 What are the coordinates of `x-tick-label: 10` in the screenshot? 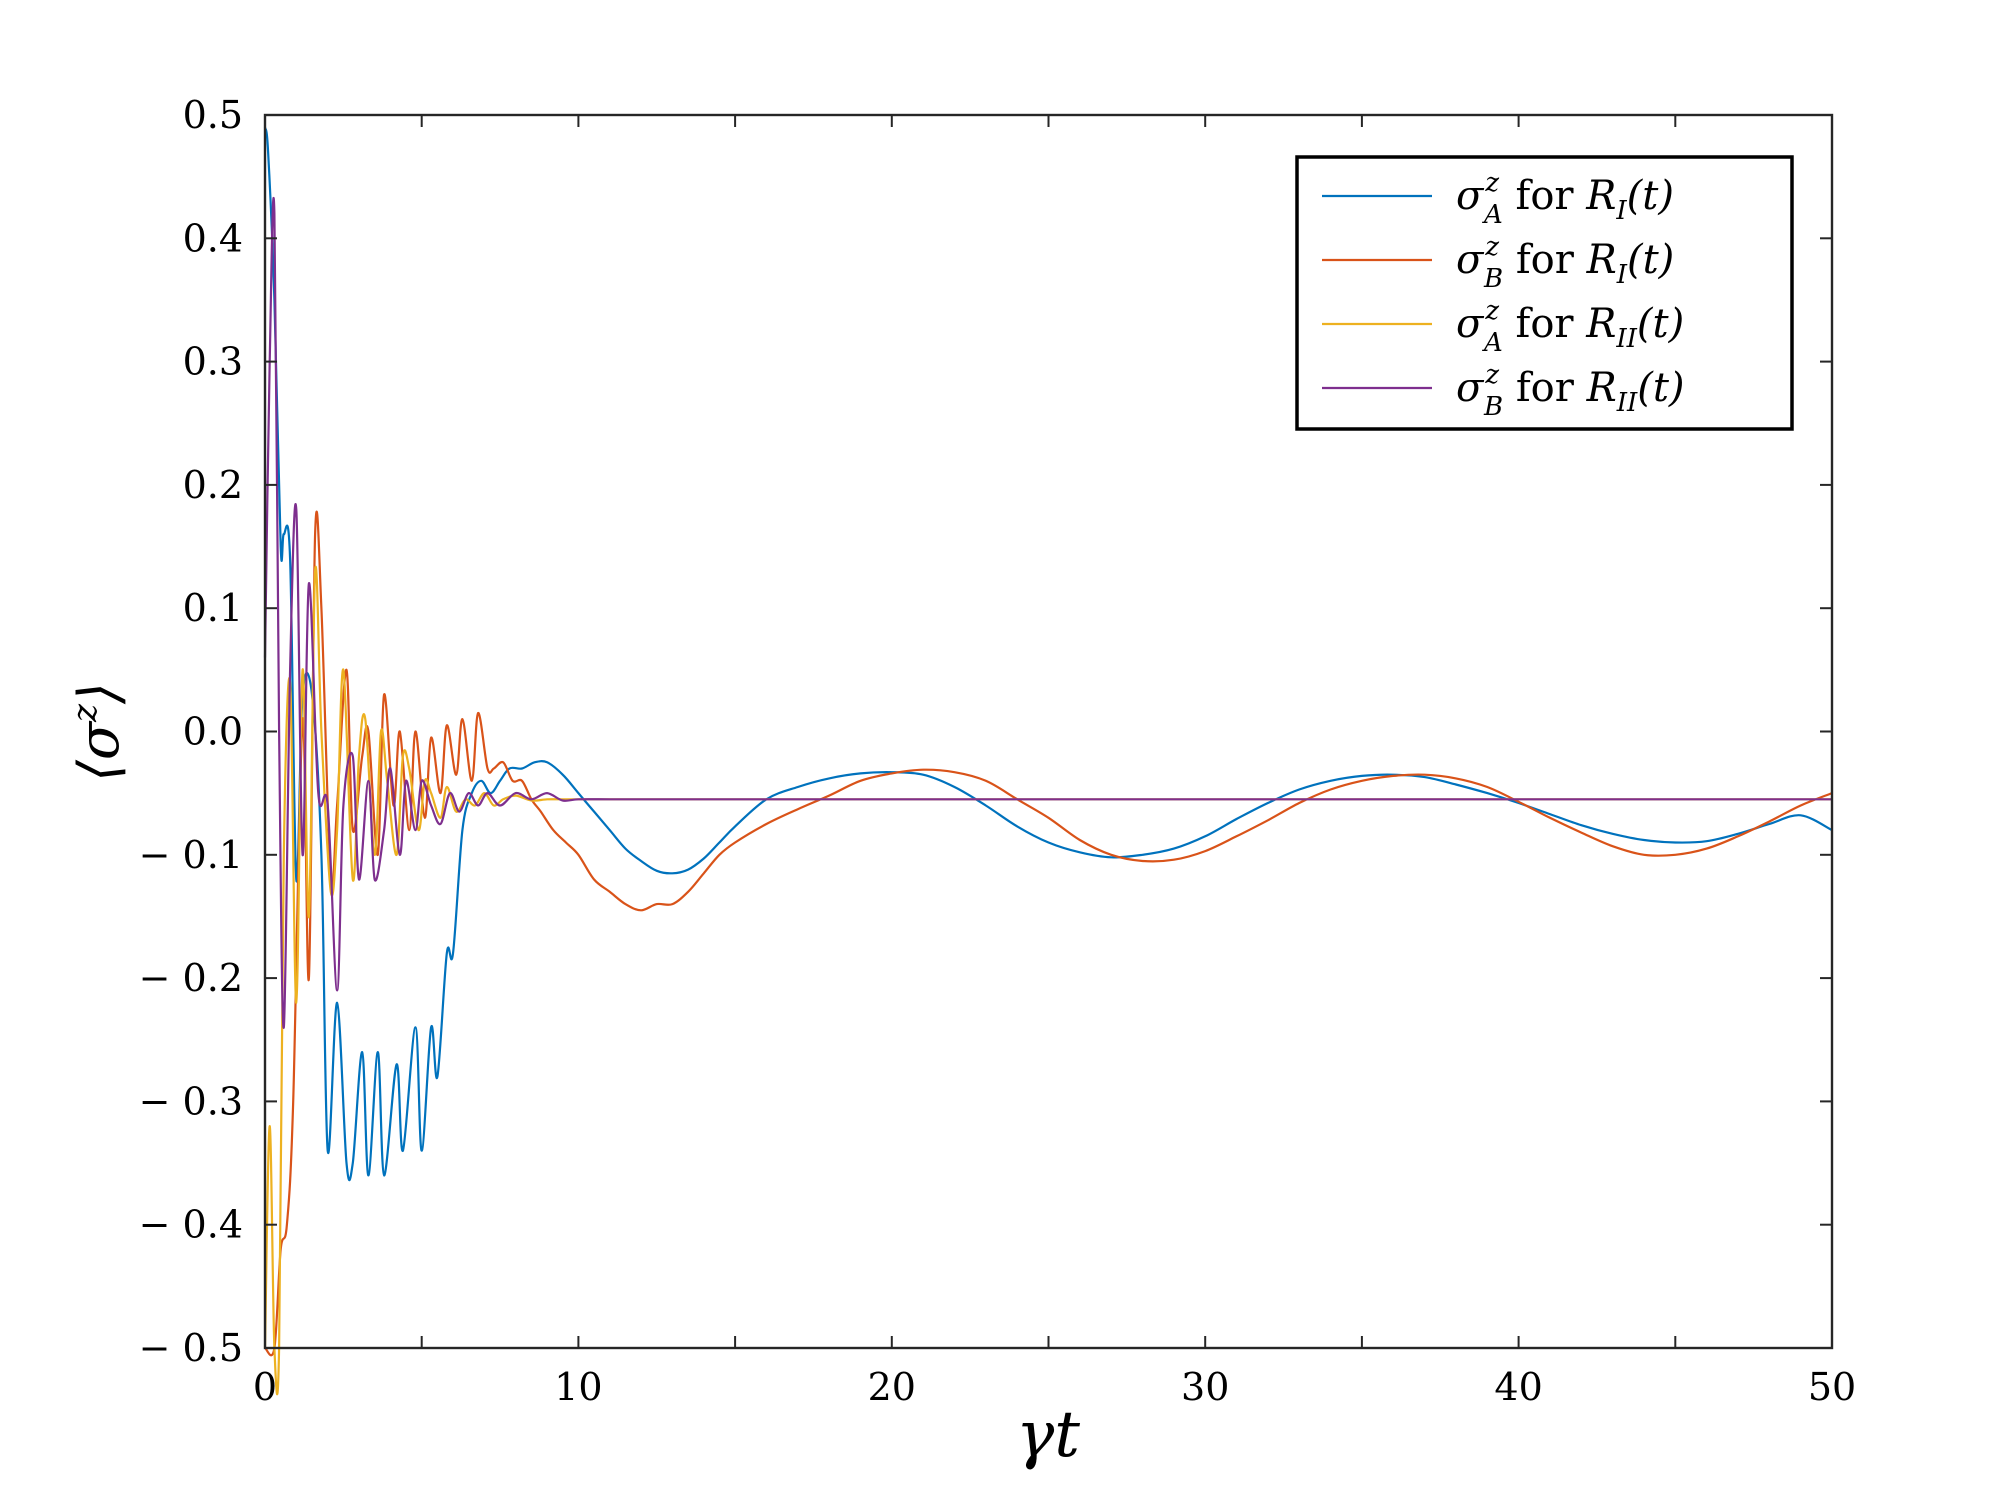 It's located at (578, 1387).